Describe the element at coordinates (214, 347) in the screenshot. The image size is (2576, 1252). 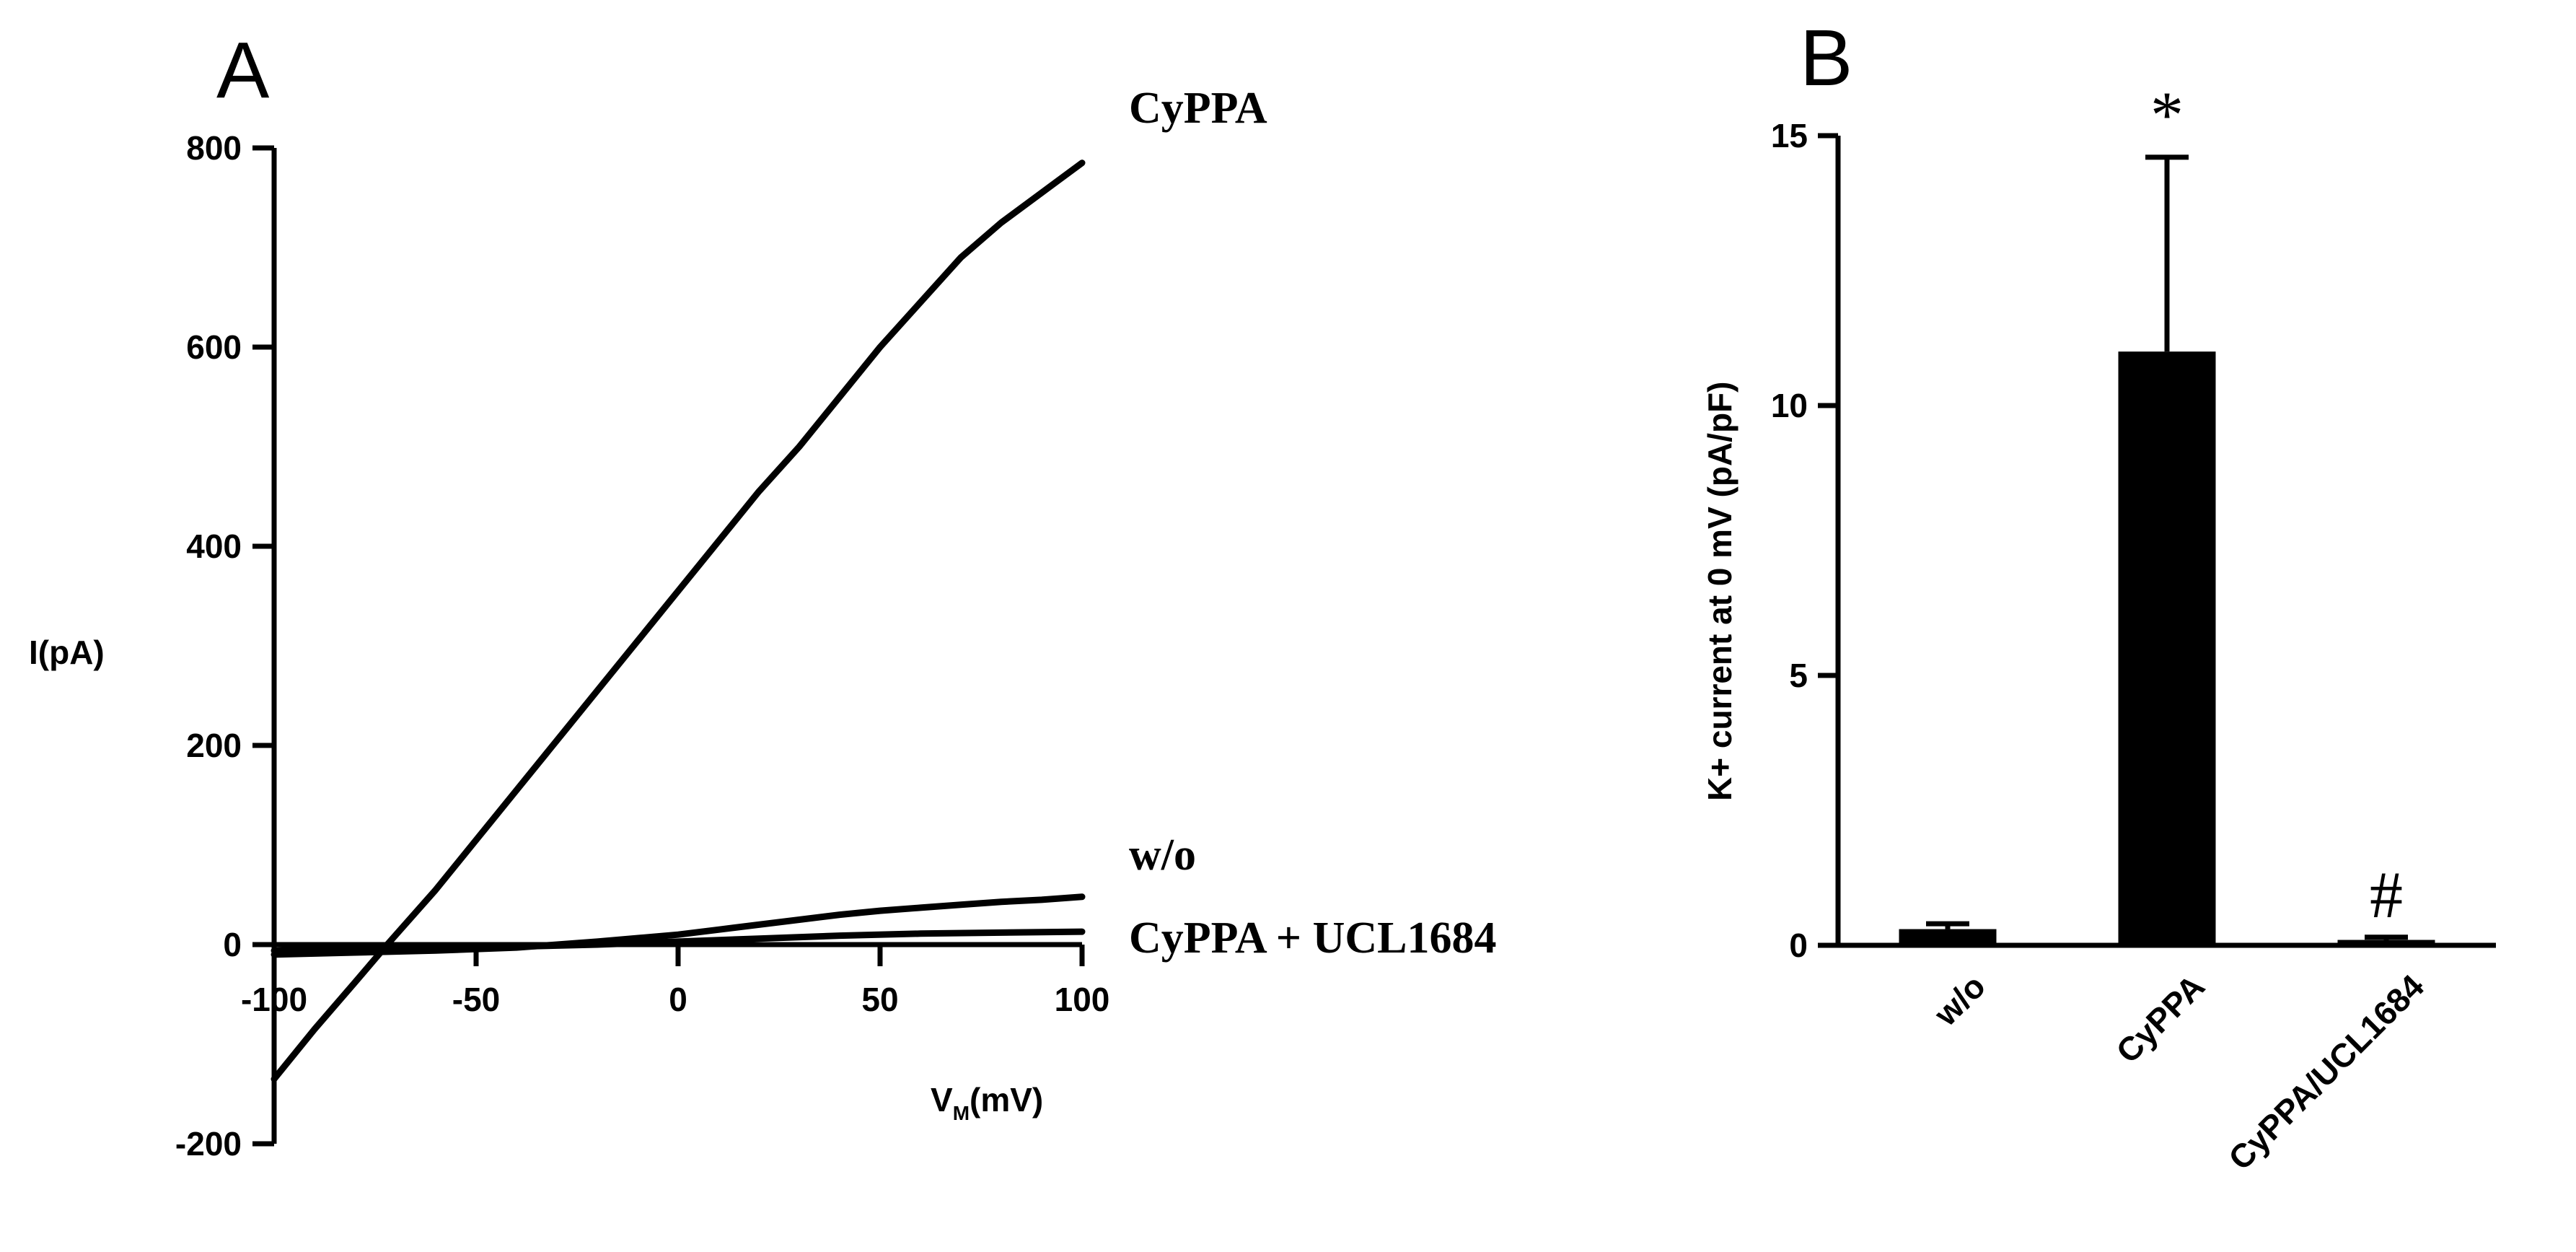
I see `y-tick-label: 600` at that location.